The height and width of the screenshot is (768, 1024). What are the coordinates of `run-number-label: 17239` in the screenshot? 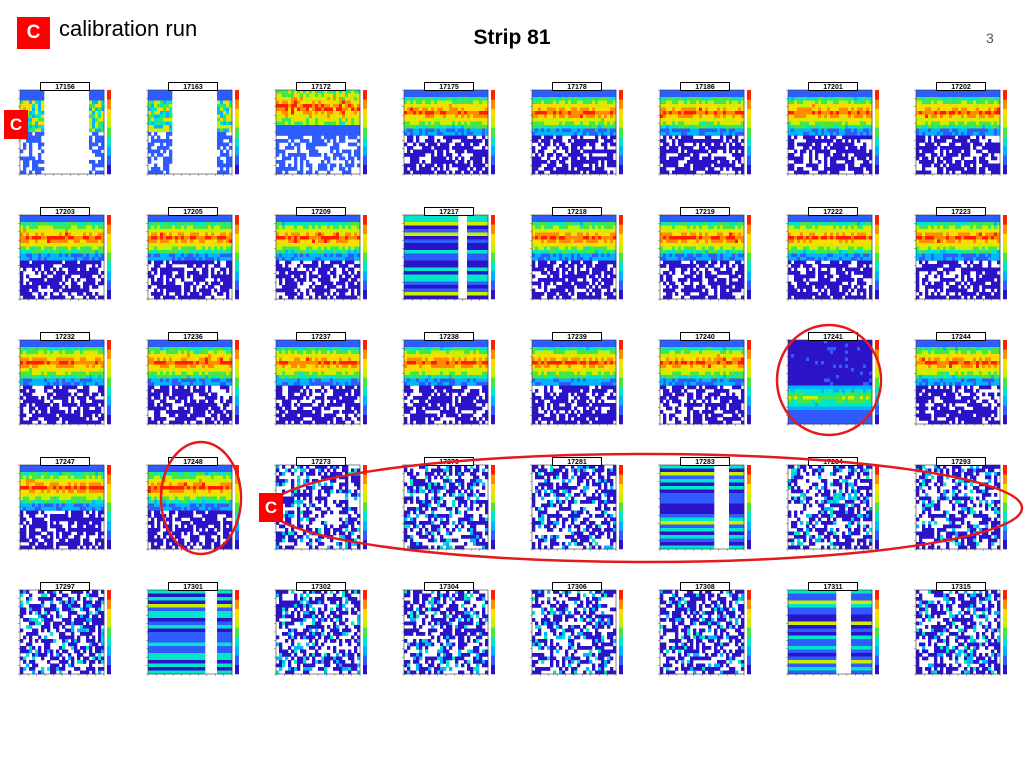 It's located at (577, 336).